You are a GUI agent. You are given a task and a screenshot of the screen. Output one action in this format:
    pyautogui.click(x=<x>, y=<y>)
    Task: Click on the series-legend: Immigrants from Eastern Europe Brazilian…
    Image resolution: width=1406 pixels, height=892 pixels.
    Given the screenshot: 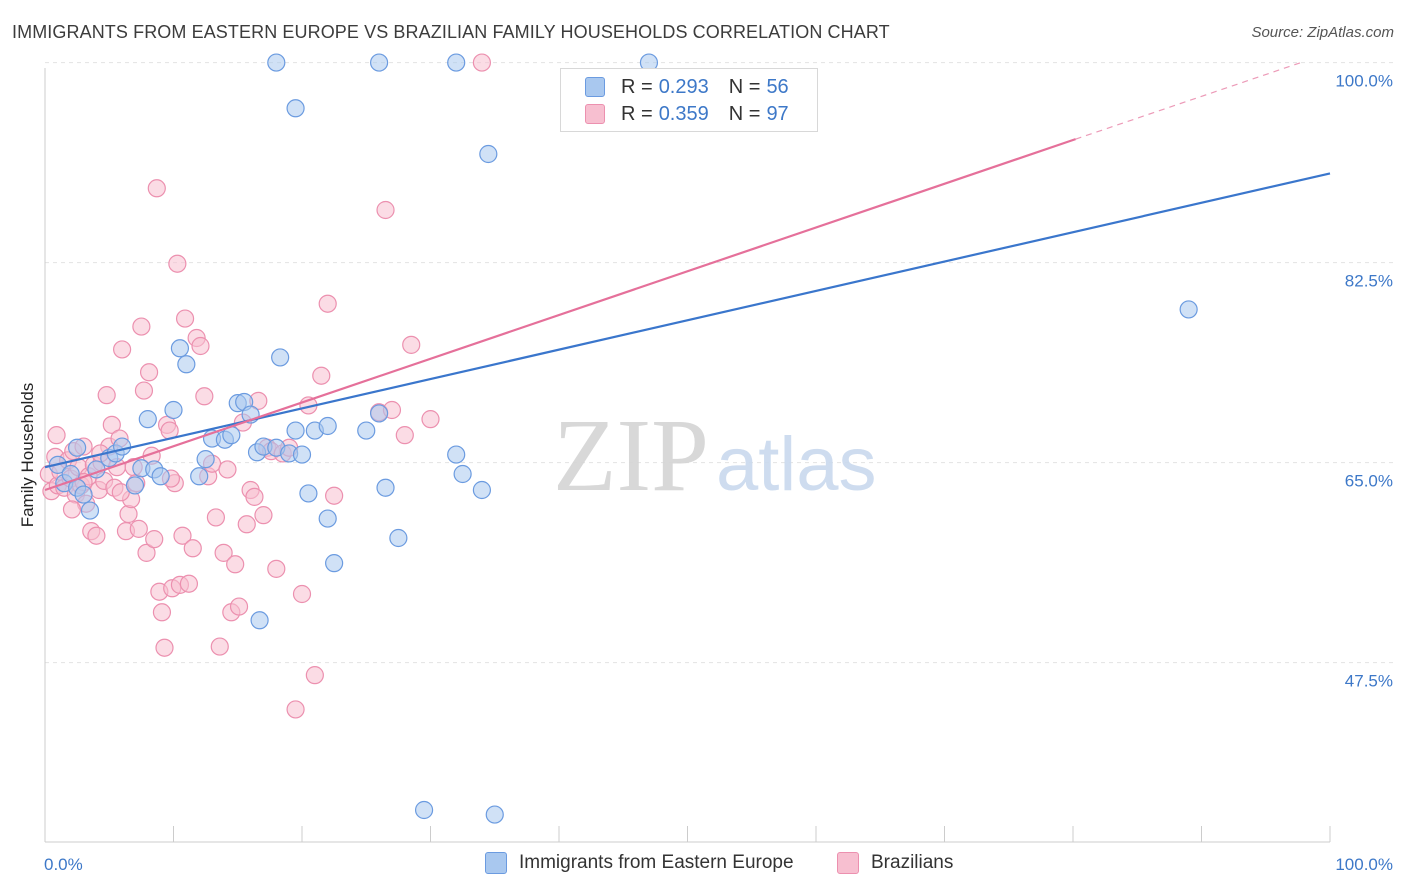 What is the action you would take?
    pyautogui.click(x=703, y=865)
    